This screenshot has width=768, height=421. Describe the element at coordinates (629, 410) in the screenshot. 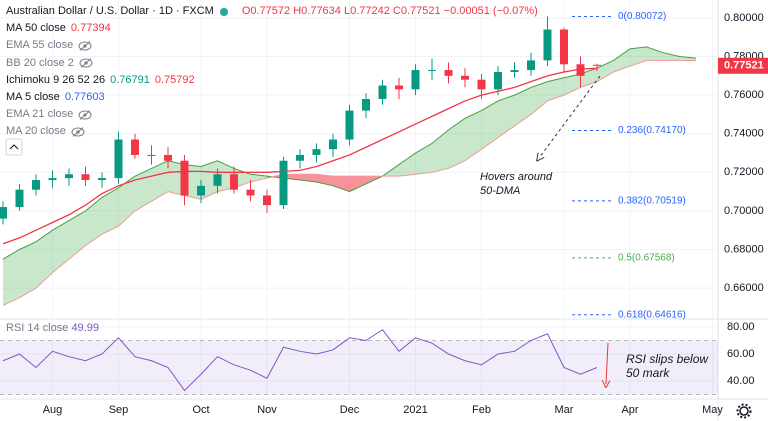

I see `x-tick-label: Apr` at that location.